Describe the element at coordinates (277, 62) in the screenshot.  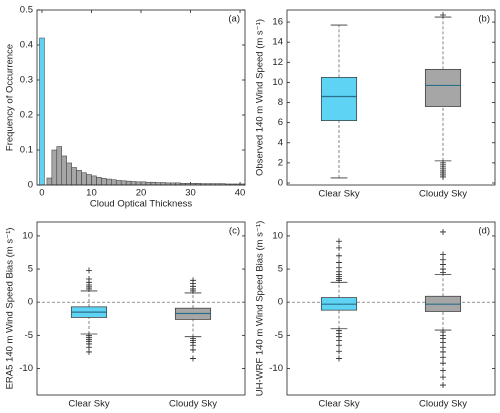
I see `y-tick-label: 12` at that location.